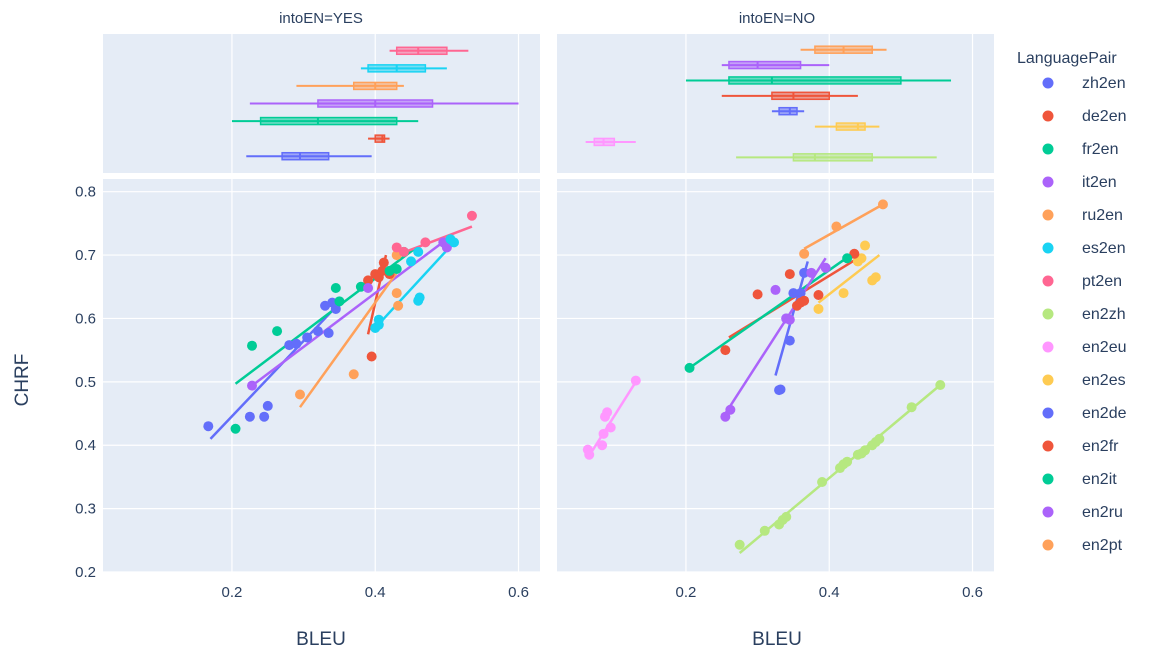 The image size is (1153, 660). What do you see at coordinates (1081, 446) in the screenshot?
I see `legend-item-en2fr: en2fr` at bounding box center [1081, 446].